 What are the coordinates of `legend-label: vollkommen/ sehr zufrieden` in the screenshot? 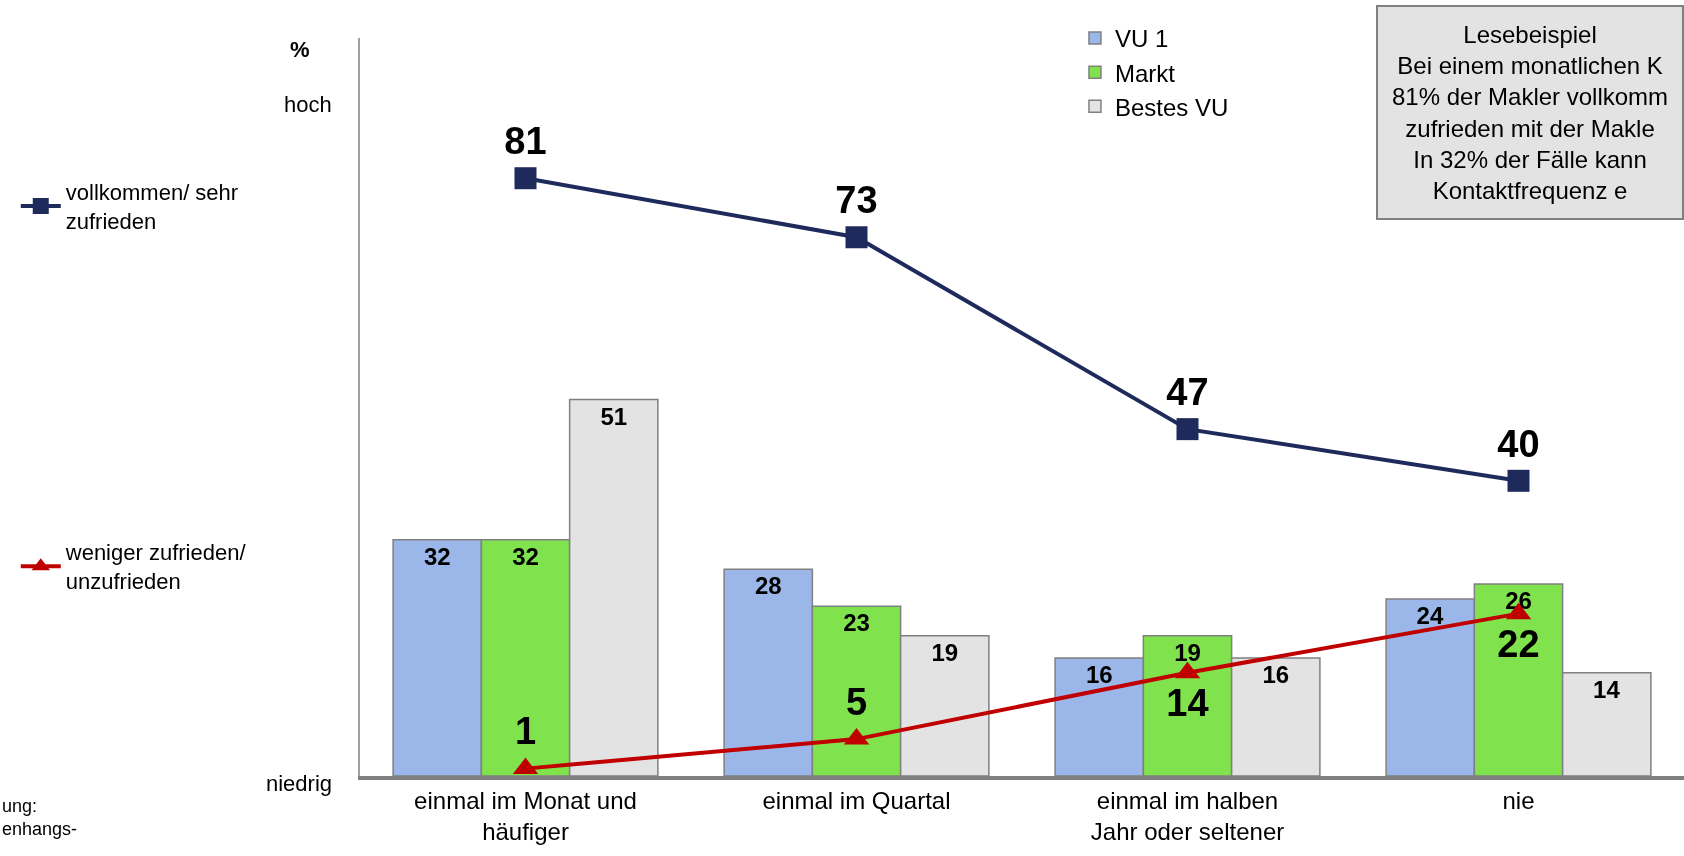 It's located at (152, 207).